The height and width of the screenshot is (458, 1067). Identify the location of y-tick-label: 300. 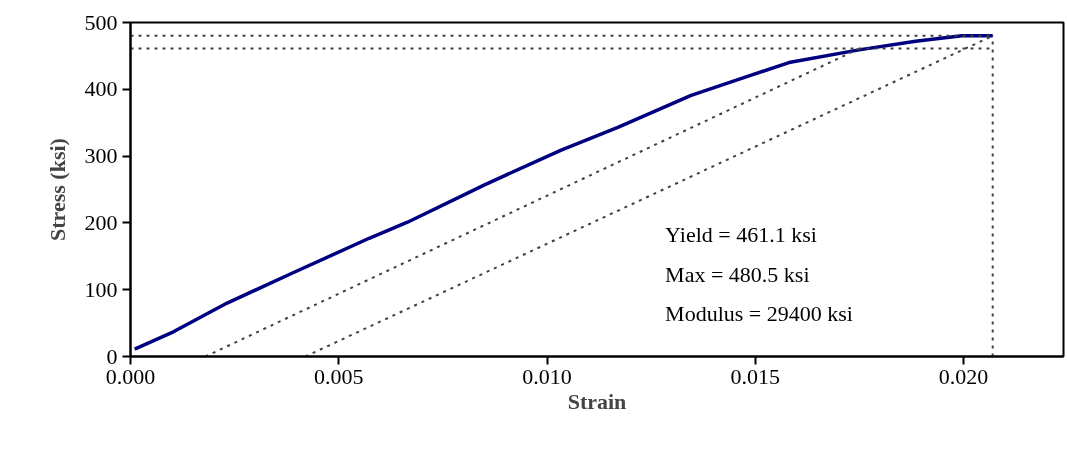
(101, 156).